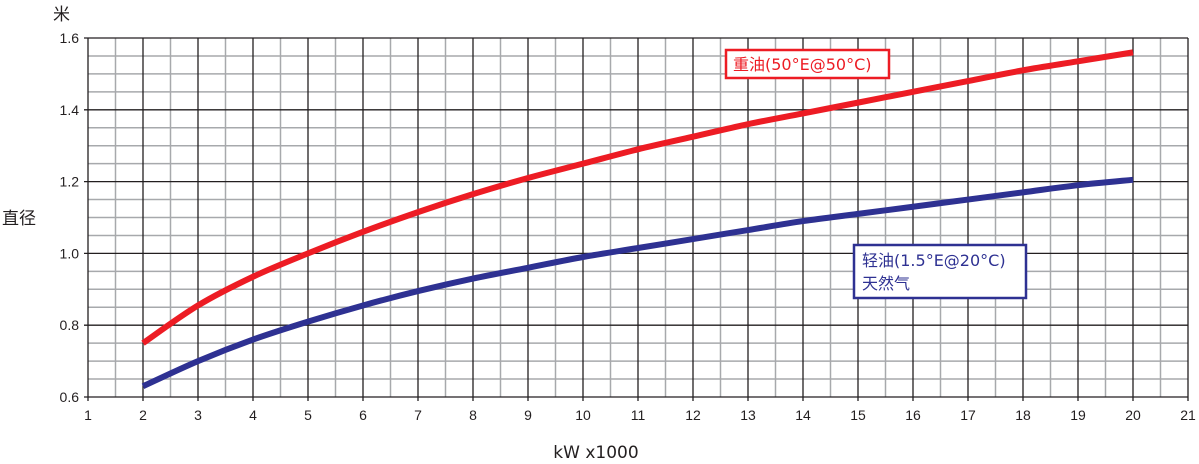 The image size is (1199, 464). What do you see at coordinates (638, 415) in the screenshot?
I see `x-tick-label: 11` at bounding box center [638, 415].